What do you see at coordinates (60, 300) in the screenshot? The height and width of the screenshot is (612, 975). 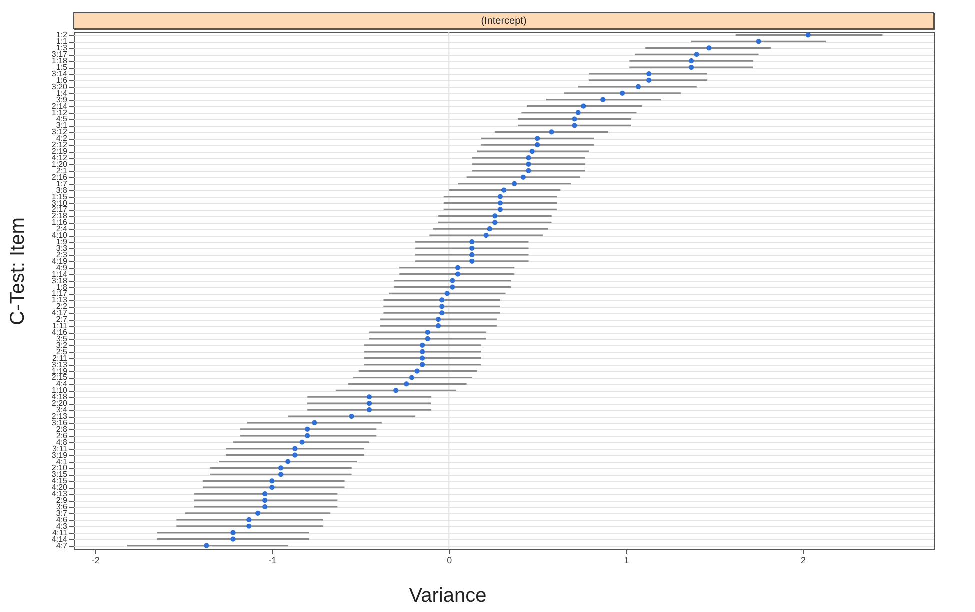 I see `y-tick-label: 1:13` at bounding box center [60, 300].